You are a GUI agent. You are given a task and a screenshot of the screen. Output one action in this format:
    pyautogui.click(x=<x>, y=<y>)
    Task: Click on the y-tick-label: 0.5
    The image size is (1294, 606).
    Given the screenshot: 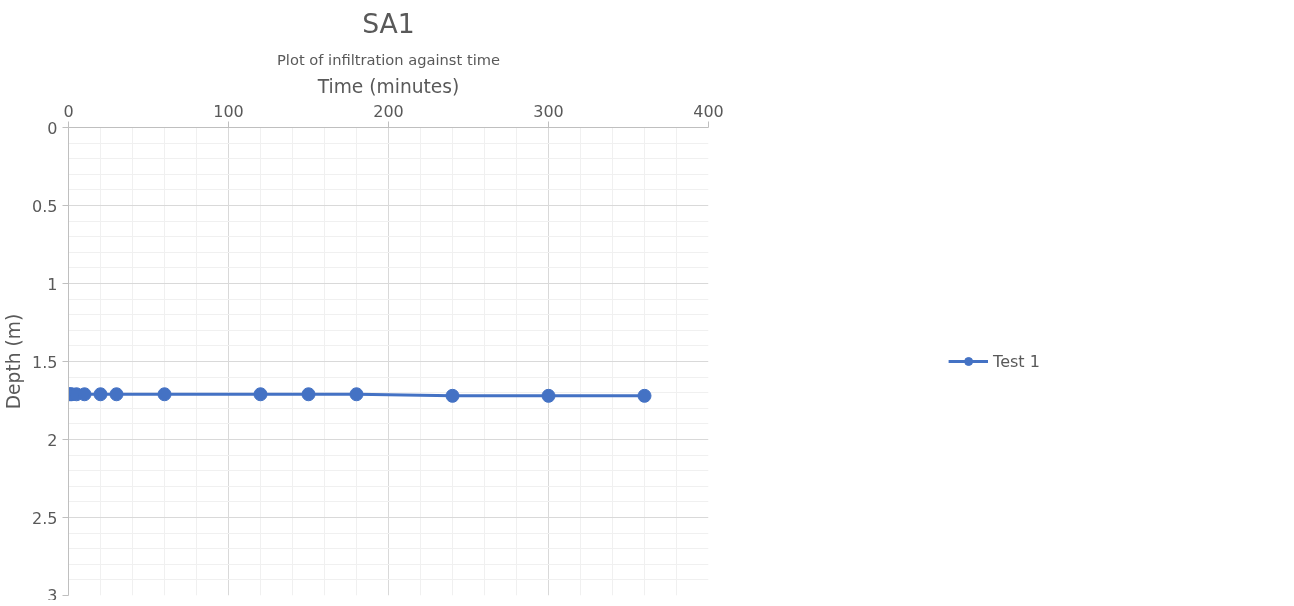 What is the action you would take?
    pyautogui.click(x=45, y=206)
    